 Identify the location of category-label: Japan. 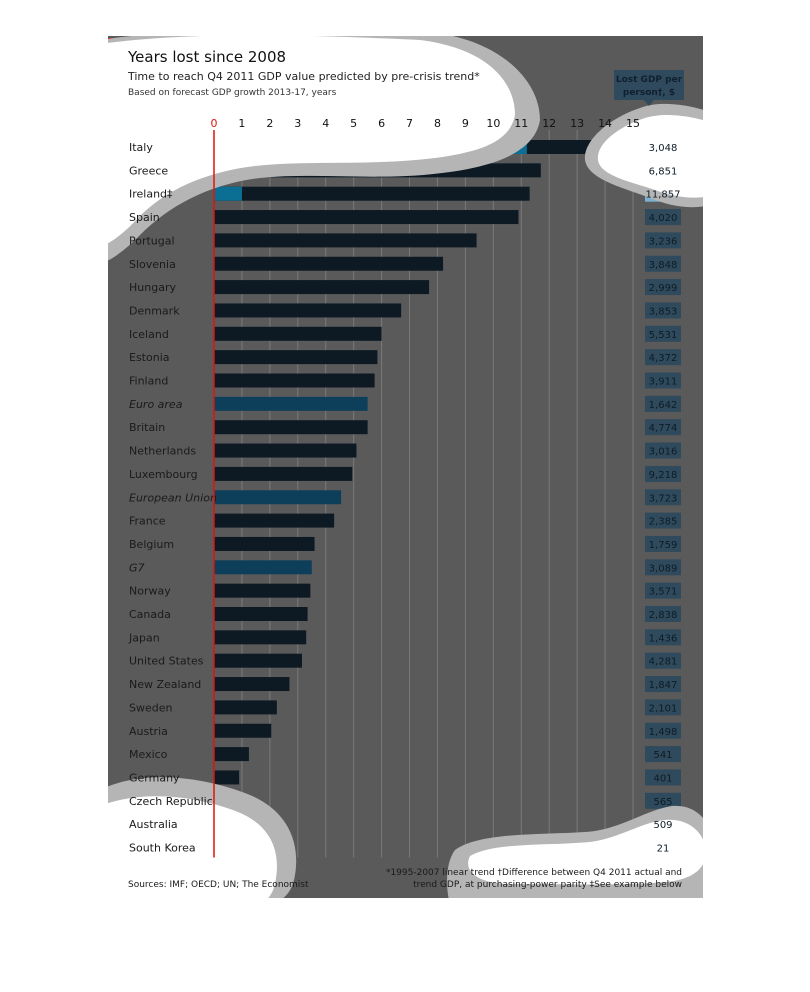
(144, 637).